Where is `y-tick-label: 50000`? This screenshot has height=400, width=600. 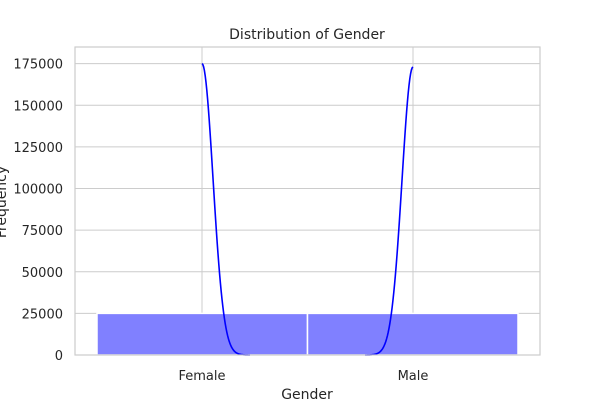 y-tick-label: 50000 is located at coordinates (42, 273).